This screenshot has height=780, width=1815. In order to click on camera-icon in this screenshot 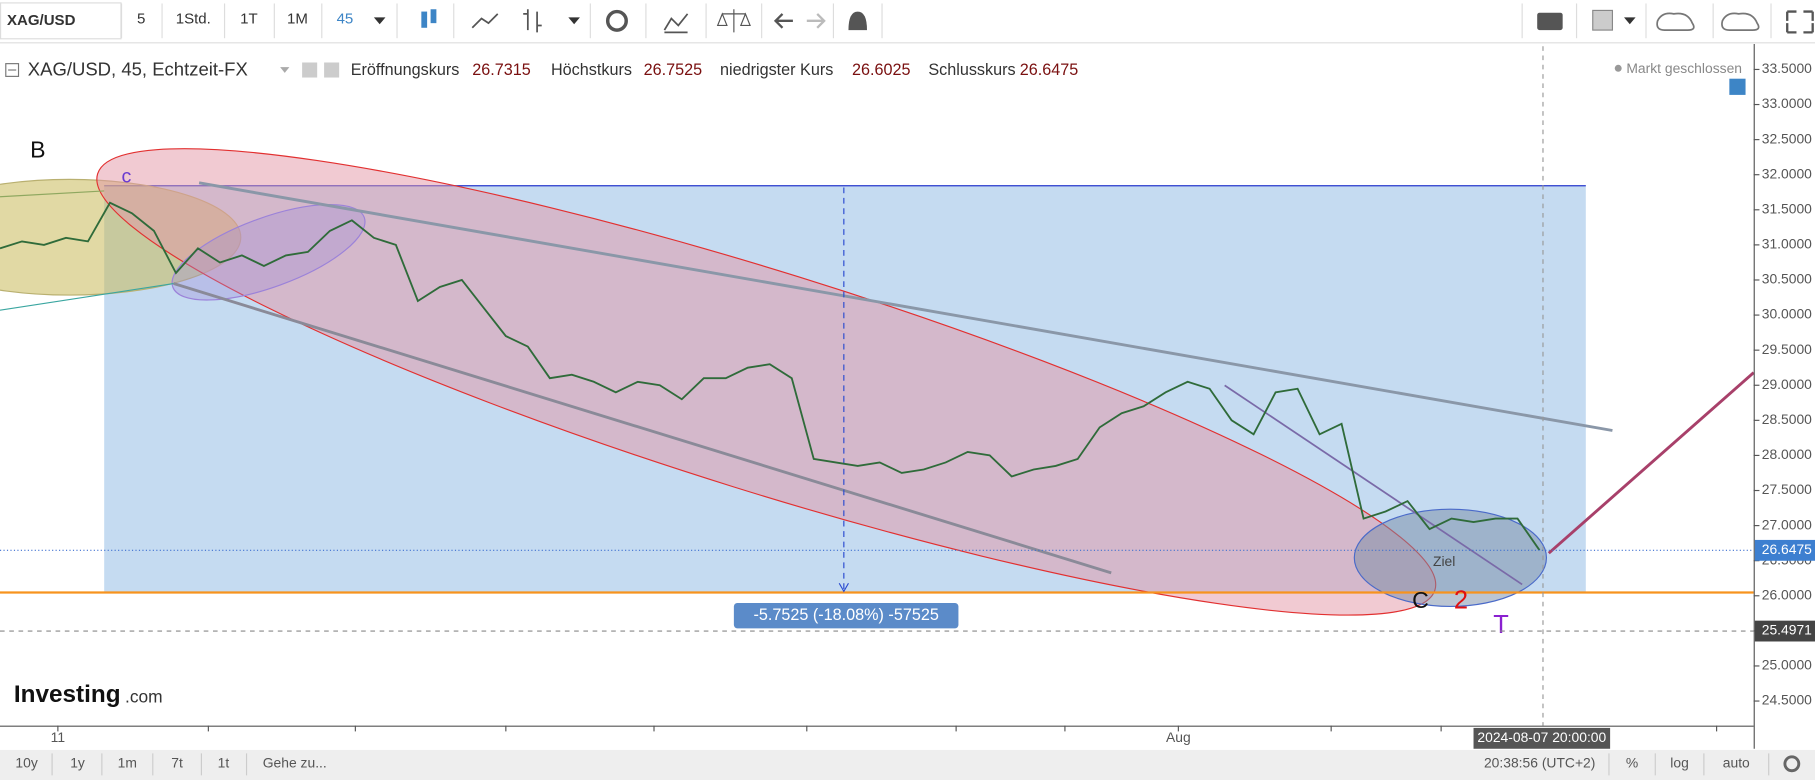, I will do `click(1550, 21)`.